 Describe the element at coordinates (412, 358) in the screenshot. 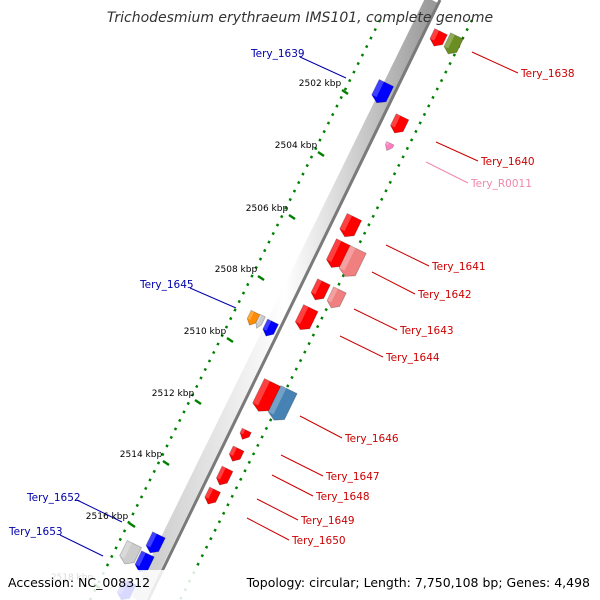

I see `gene-label: Tery_1644` at that location.